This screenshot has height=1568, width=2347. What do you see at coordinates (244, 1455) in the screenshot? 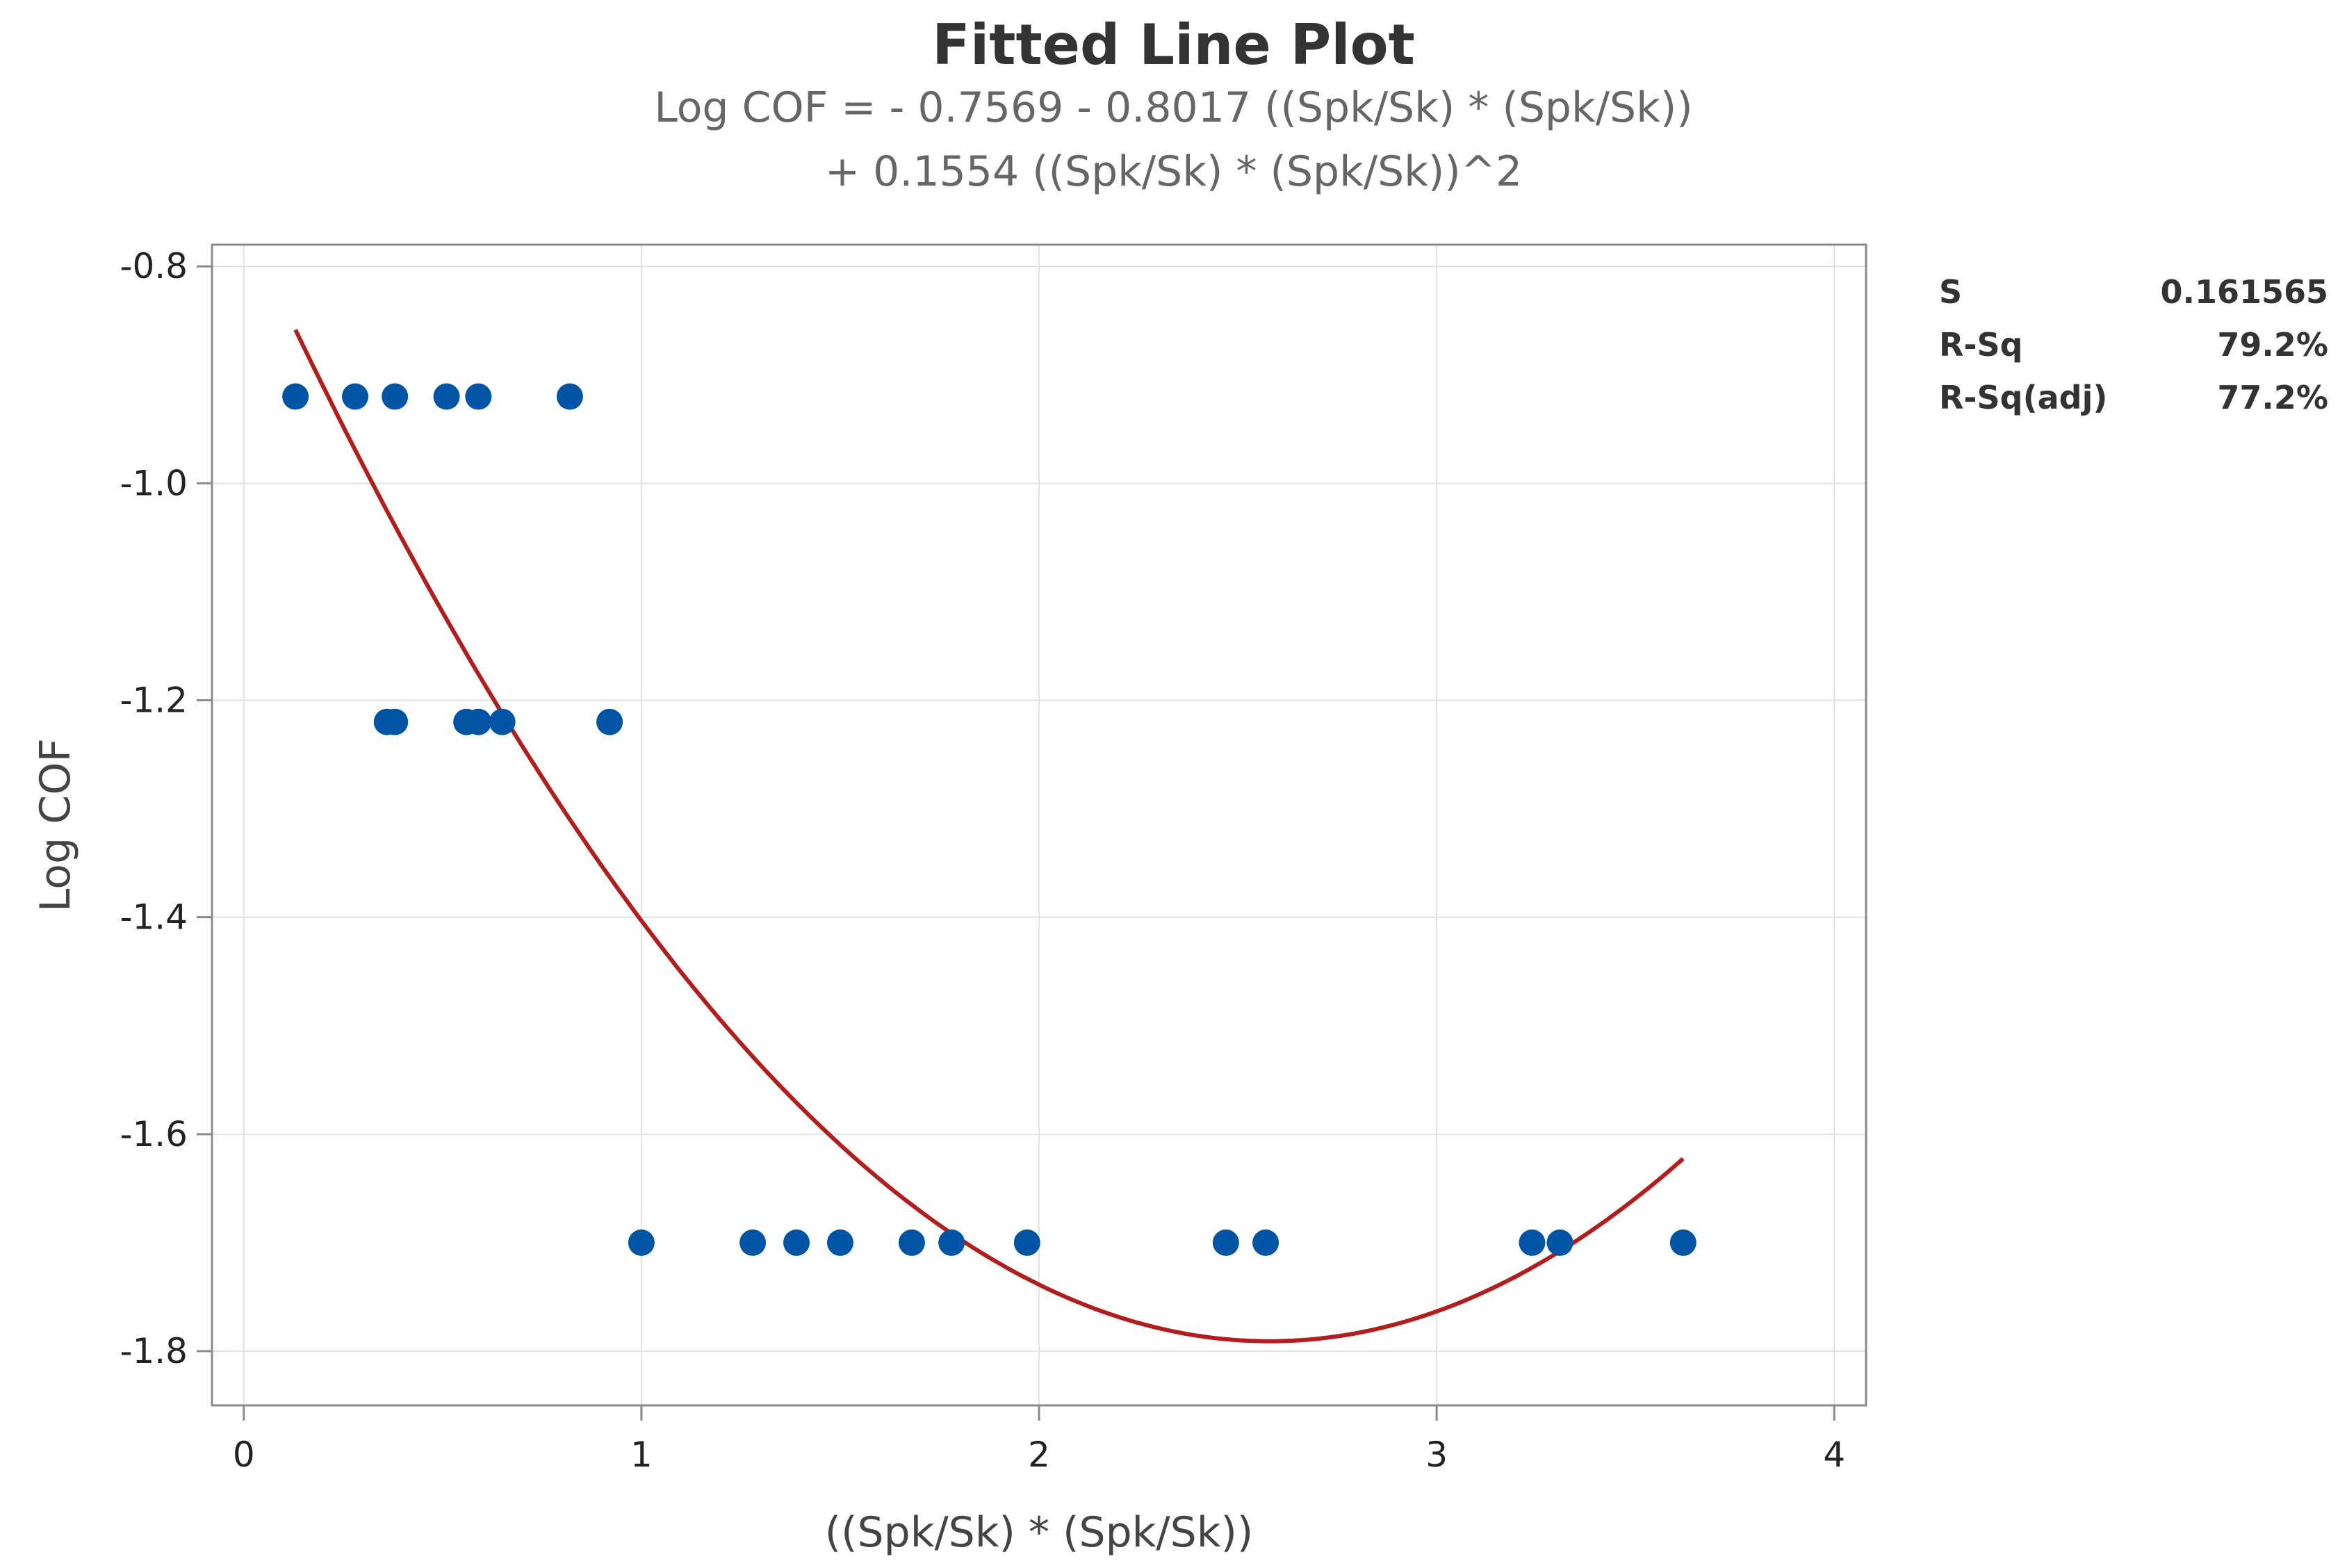
I see `x-tick-label: 0` at bounding box center [244, 1455].